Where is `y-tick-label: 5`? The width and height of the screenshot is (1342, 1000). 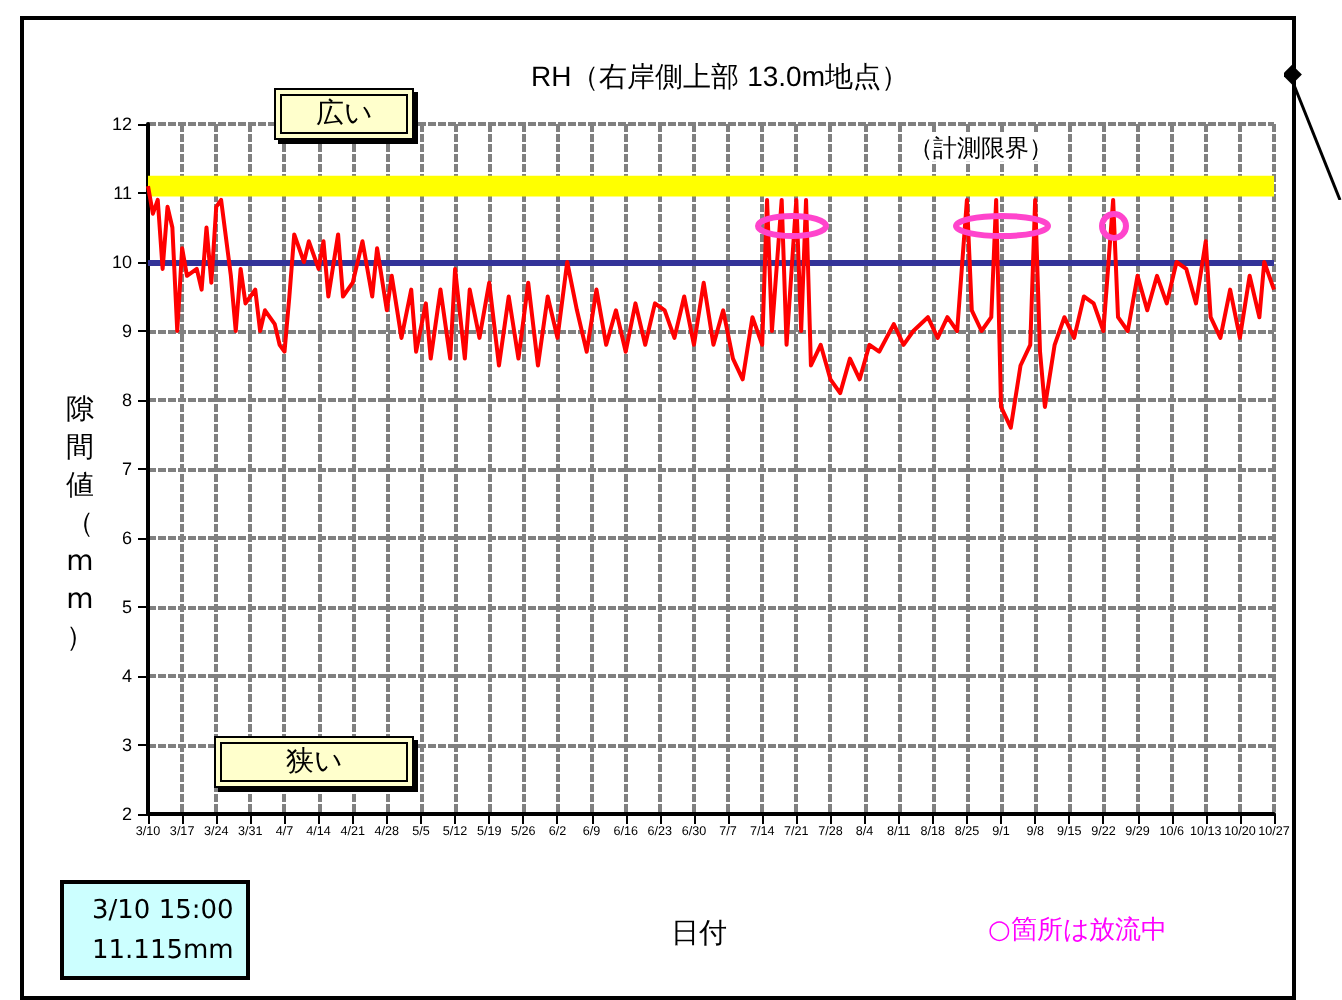
y-tick-label: 5 is located at coordinates (126, 607).